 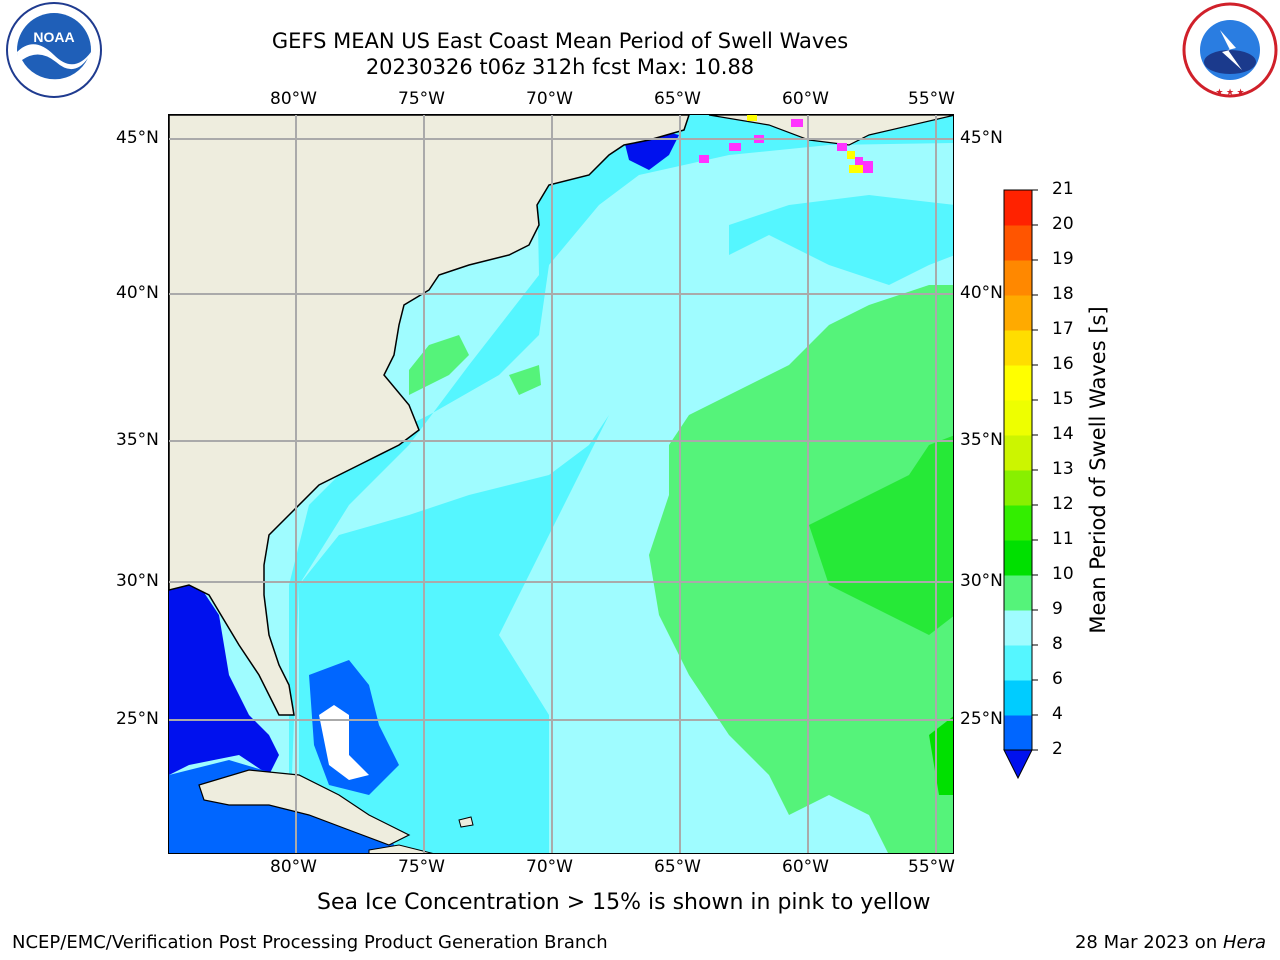 I want to click on colorbar-tick-label: 14, so click(x=1063, y=434).